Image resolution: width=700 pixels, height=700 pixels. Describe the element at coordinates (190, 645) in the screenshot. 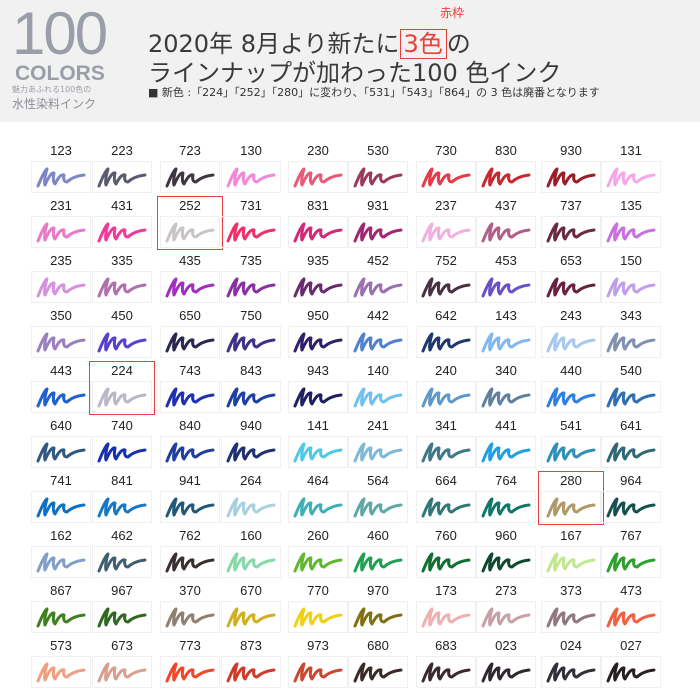

I see `ink-number: 773` at that location.